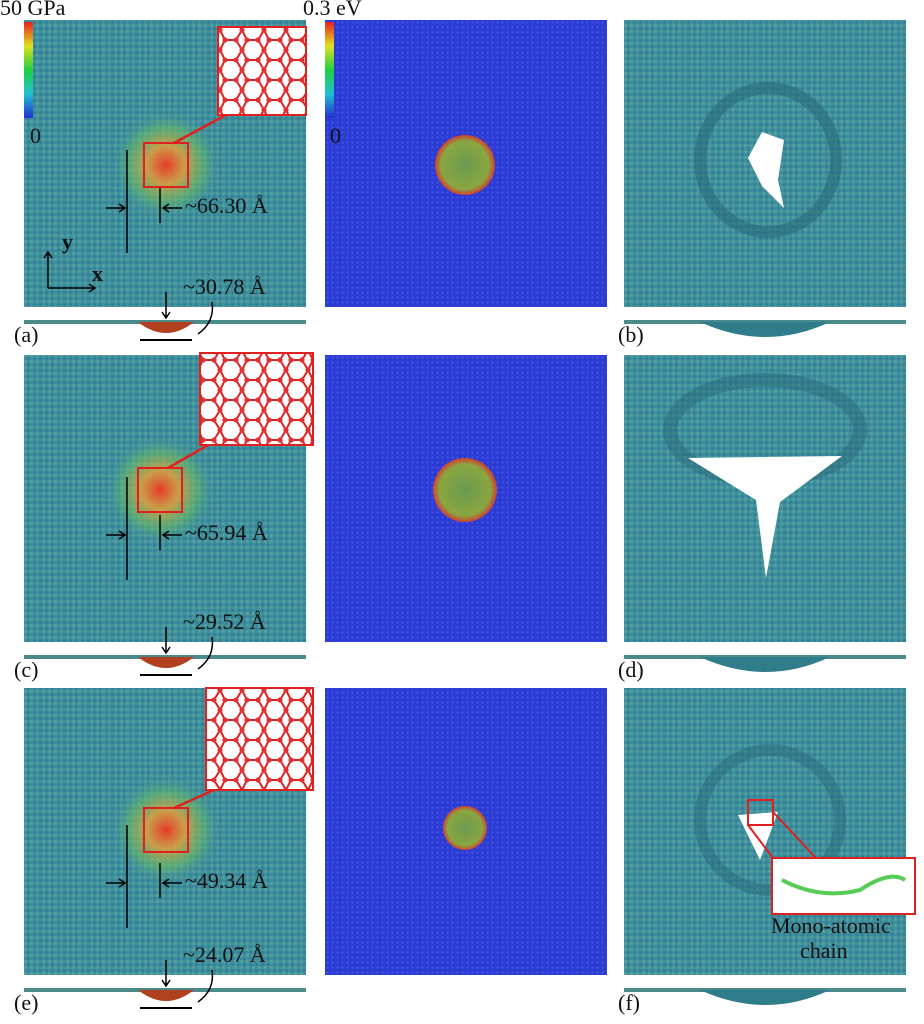 The image size is (924, 1024). I want to click on width-label: ~66.30 Å, so click(226, 205).